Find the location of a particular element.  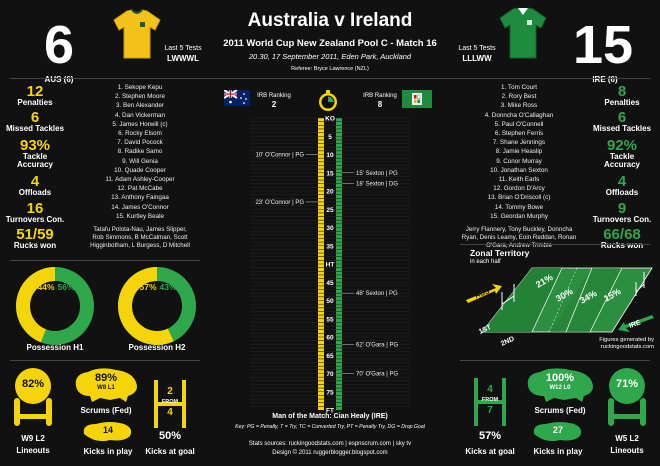

ire-player-15: 15. Geordan Murphy is located at coordinates (519, 216).